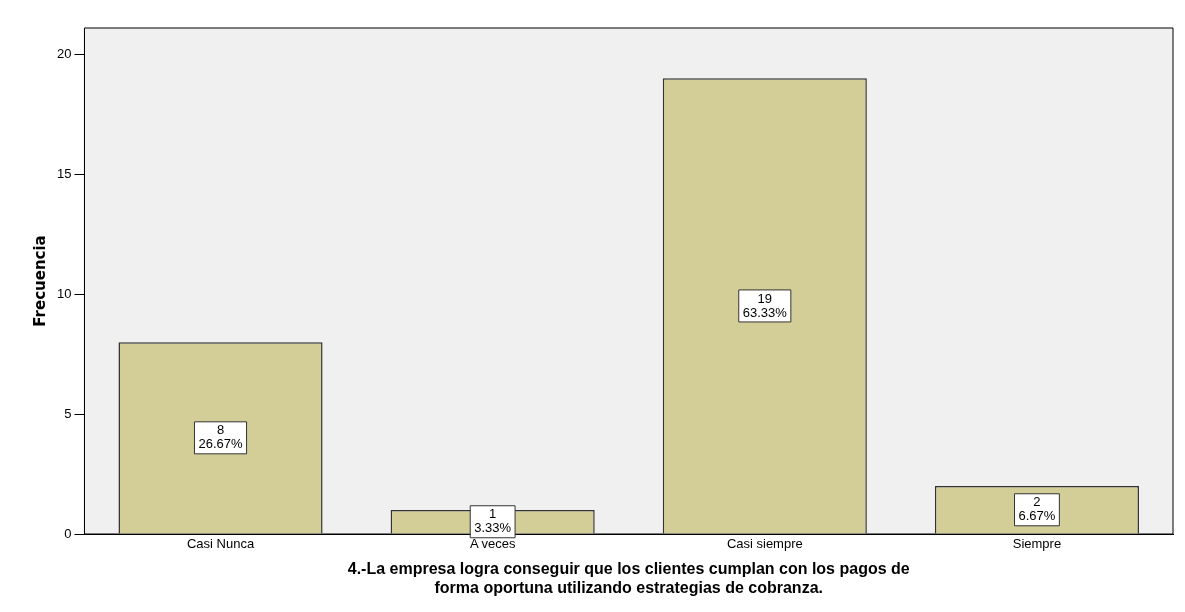  Describe the element at coordinates (221, 437) in the screenshot. I see `data-label: 8 26.67%` at that location.